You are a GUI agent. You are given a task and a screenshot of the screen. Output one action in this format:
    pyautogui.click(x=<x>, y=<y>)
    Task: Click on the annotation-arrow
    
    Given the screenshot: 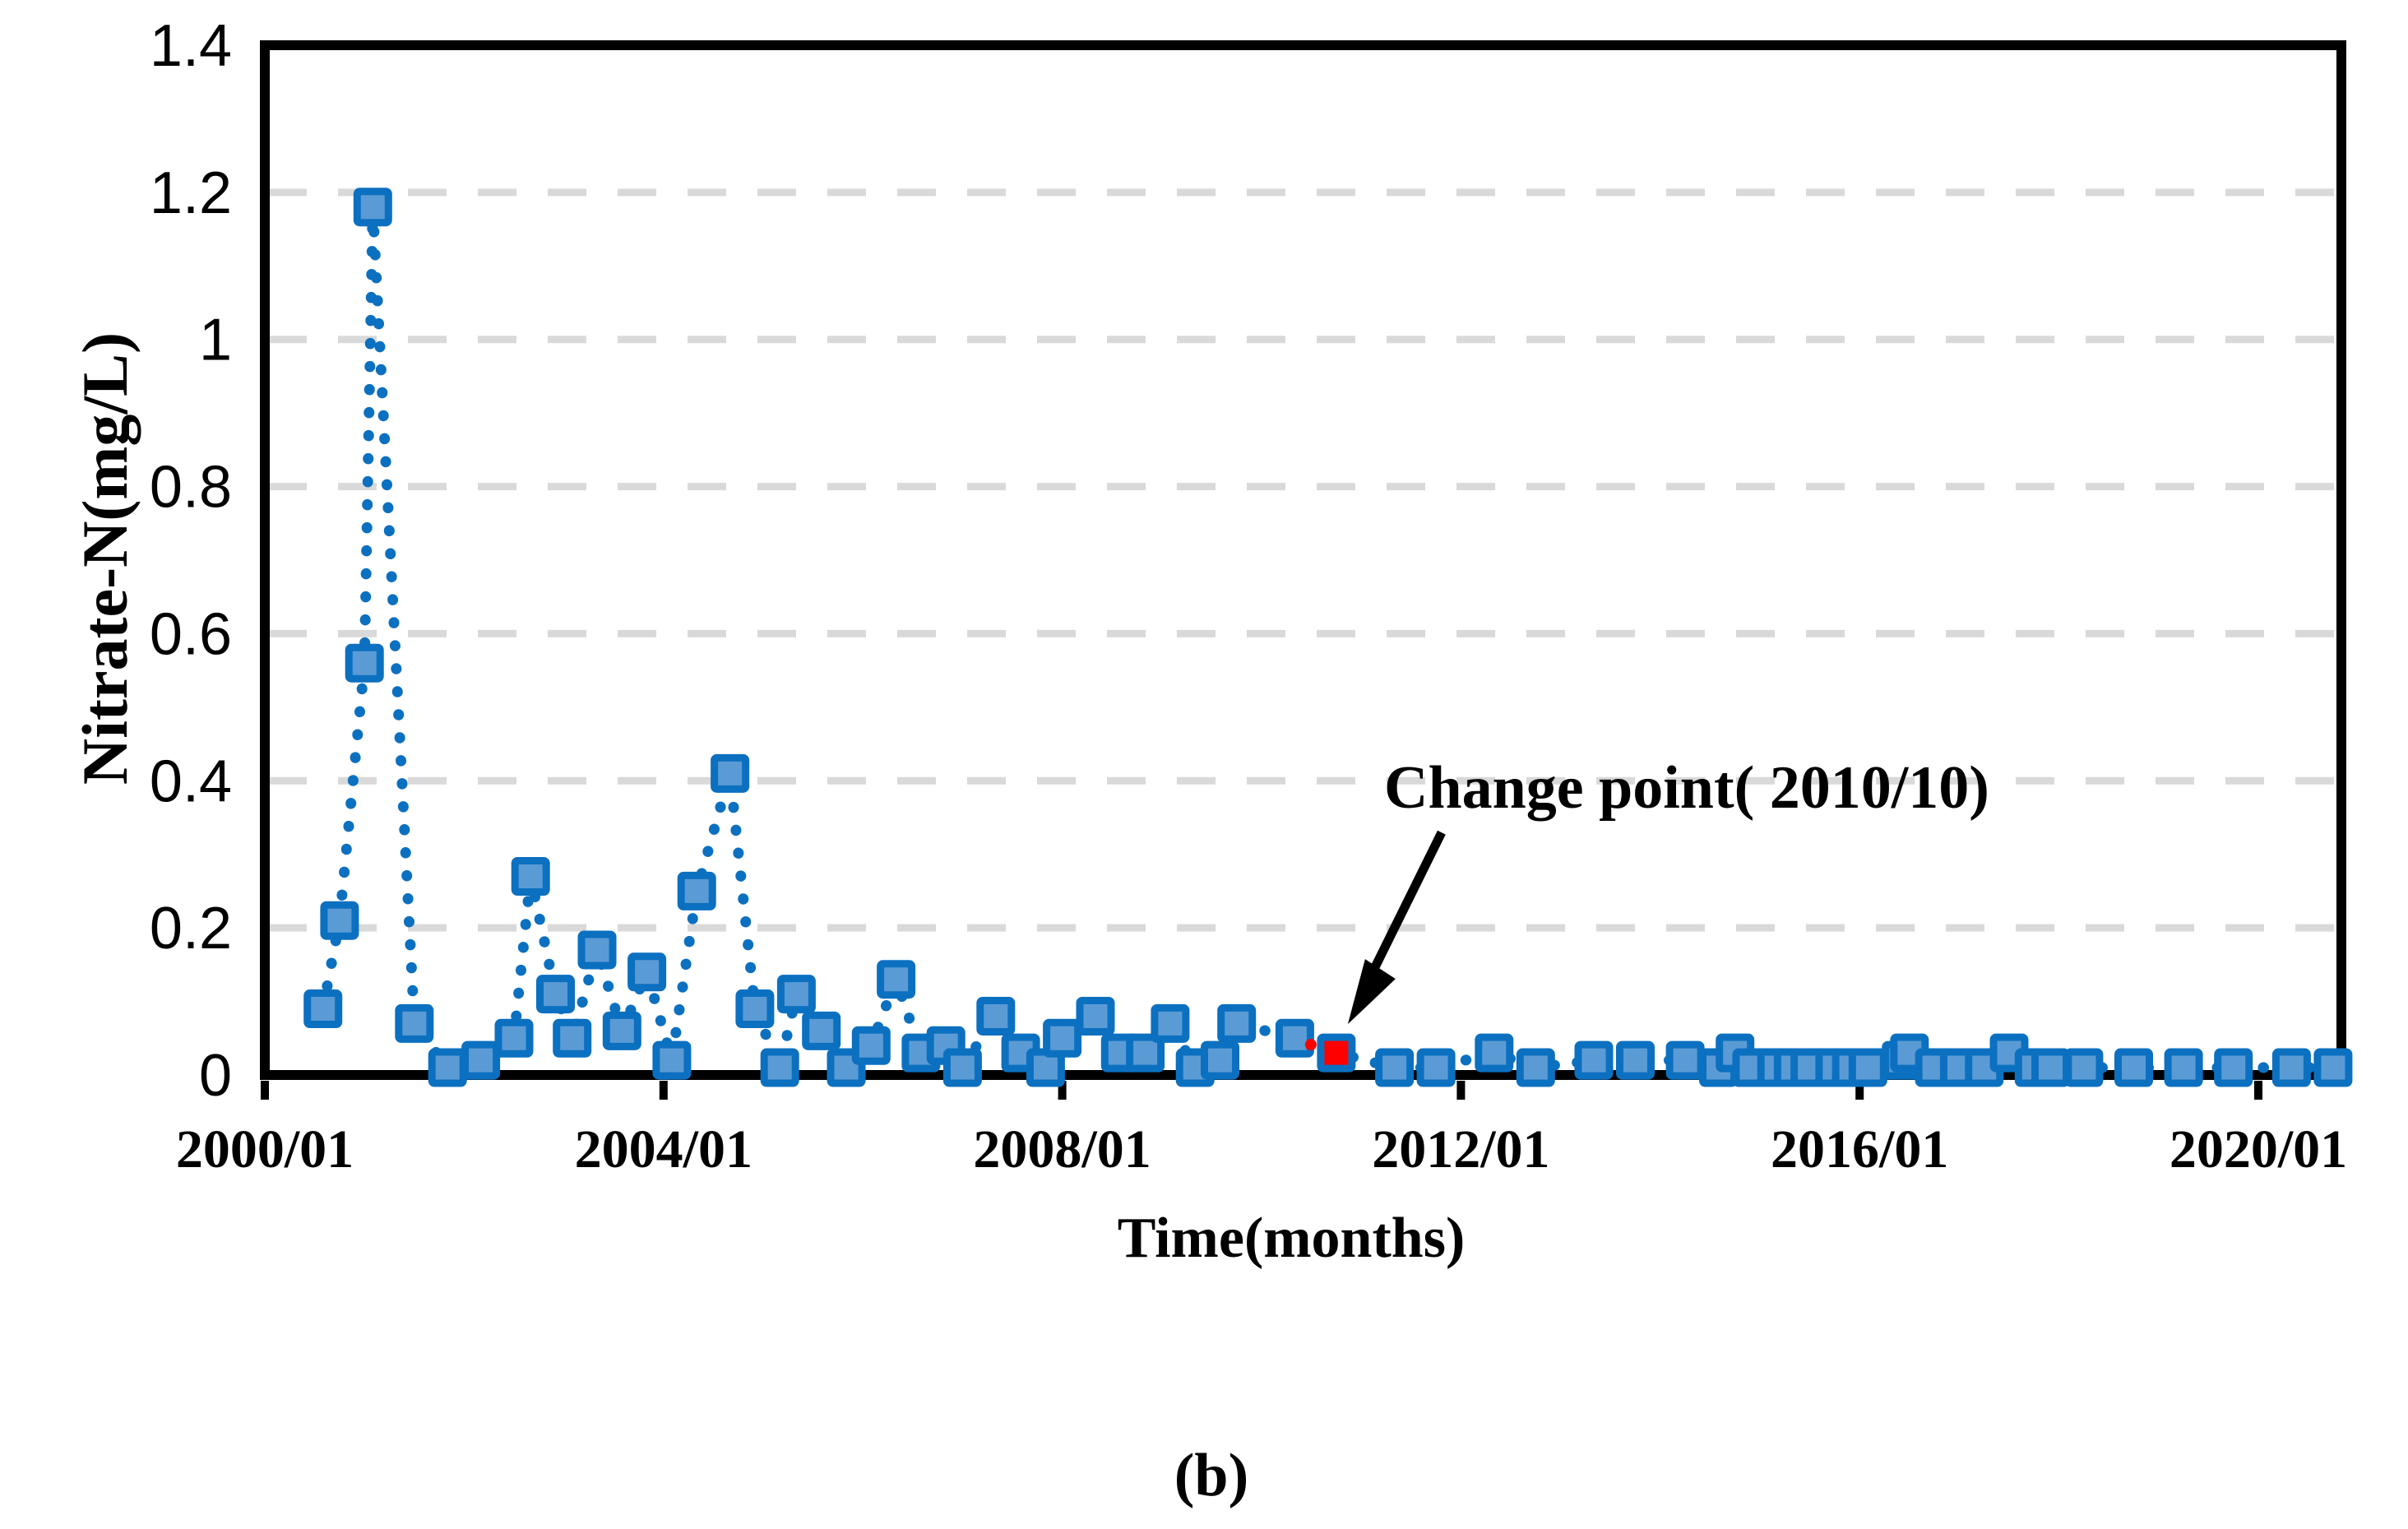 What is the action you would take?
    pyautogui.click(x=1396, y=927)
    